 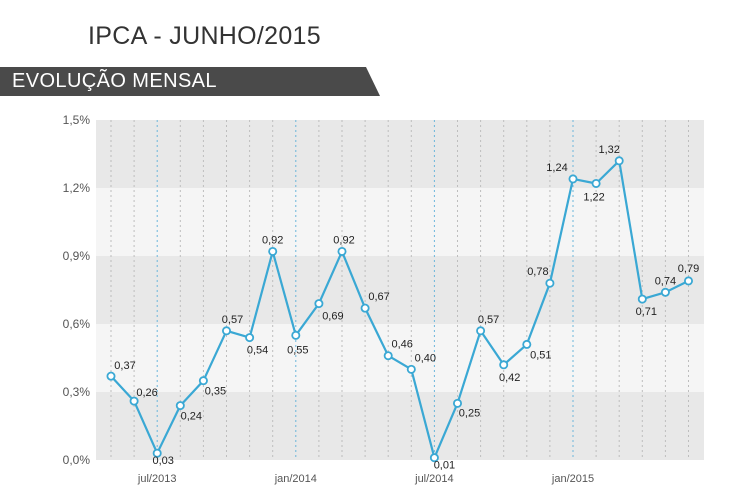 I want to click on x-tick-label: jan/2014, so click(x=295, y=479).